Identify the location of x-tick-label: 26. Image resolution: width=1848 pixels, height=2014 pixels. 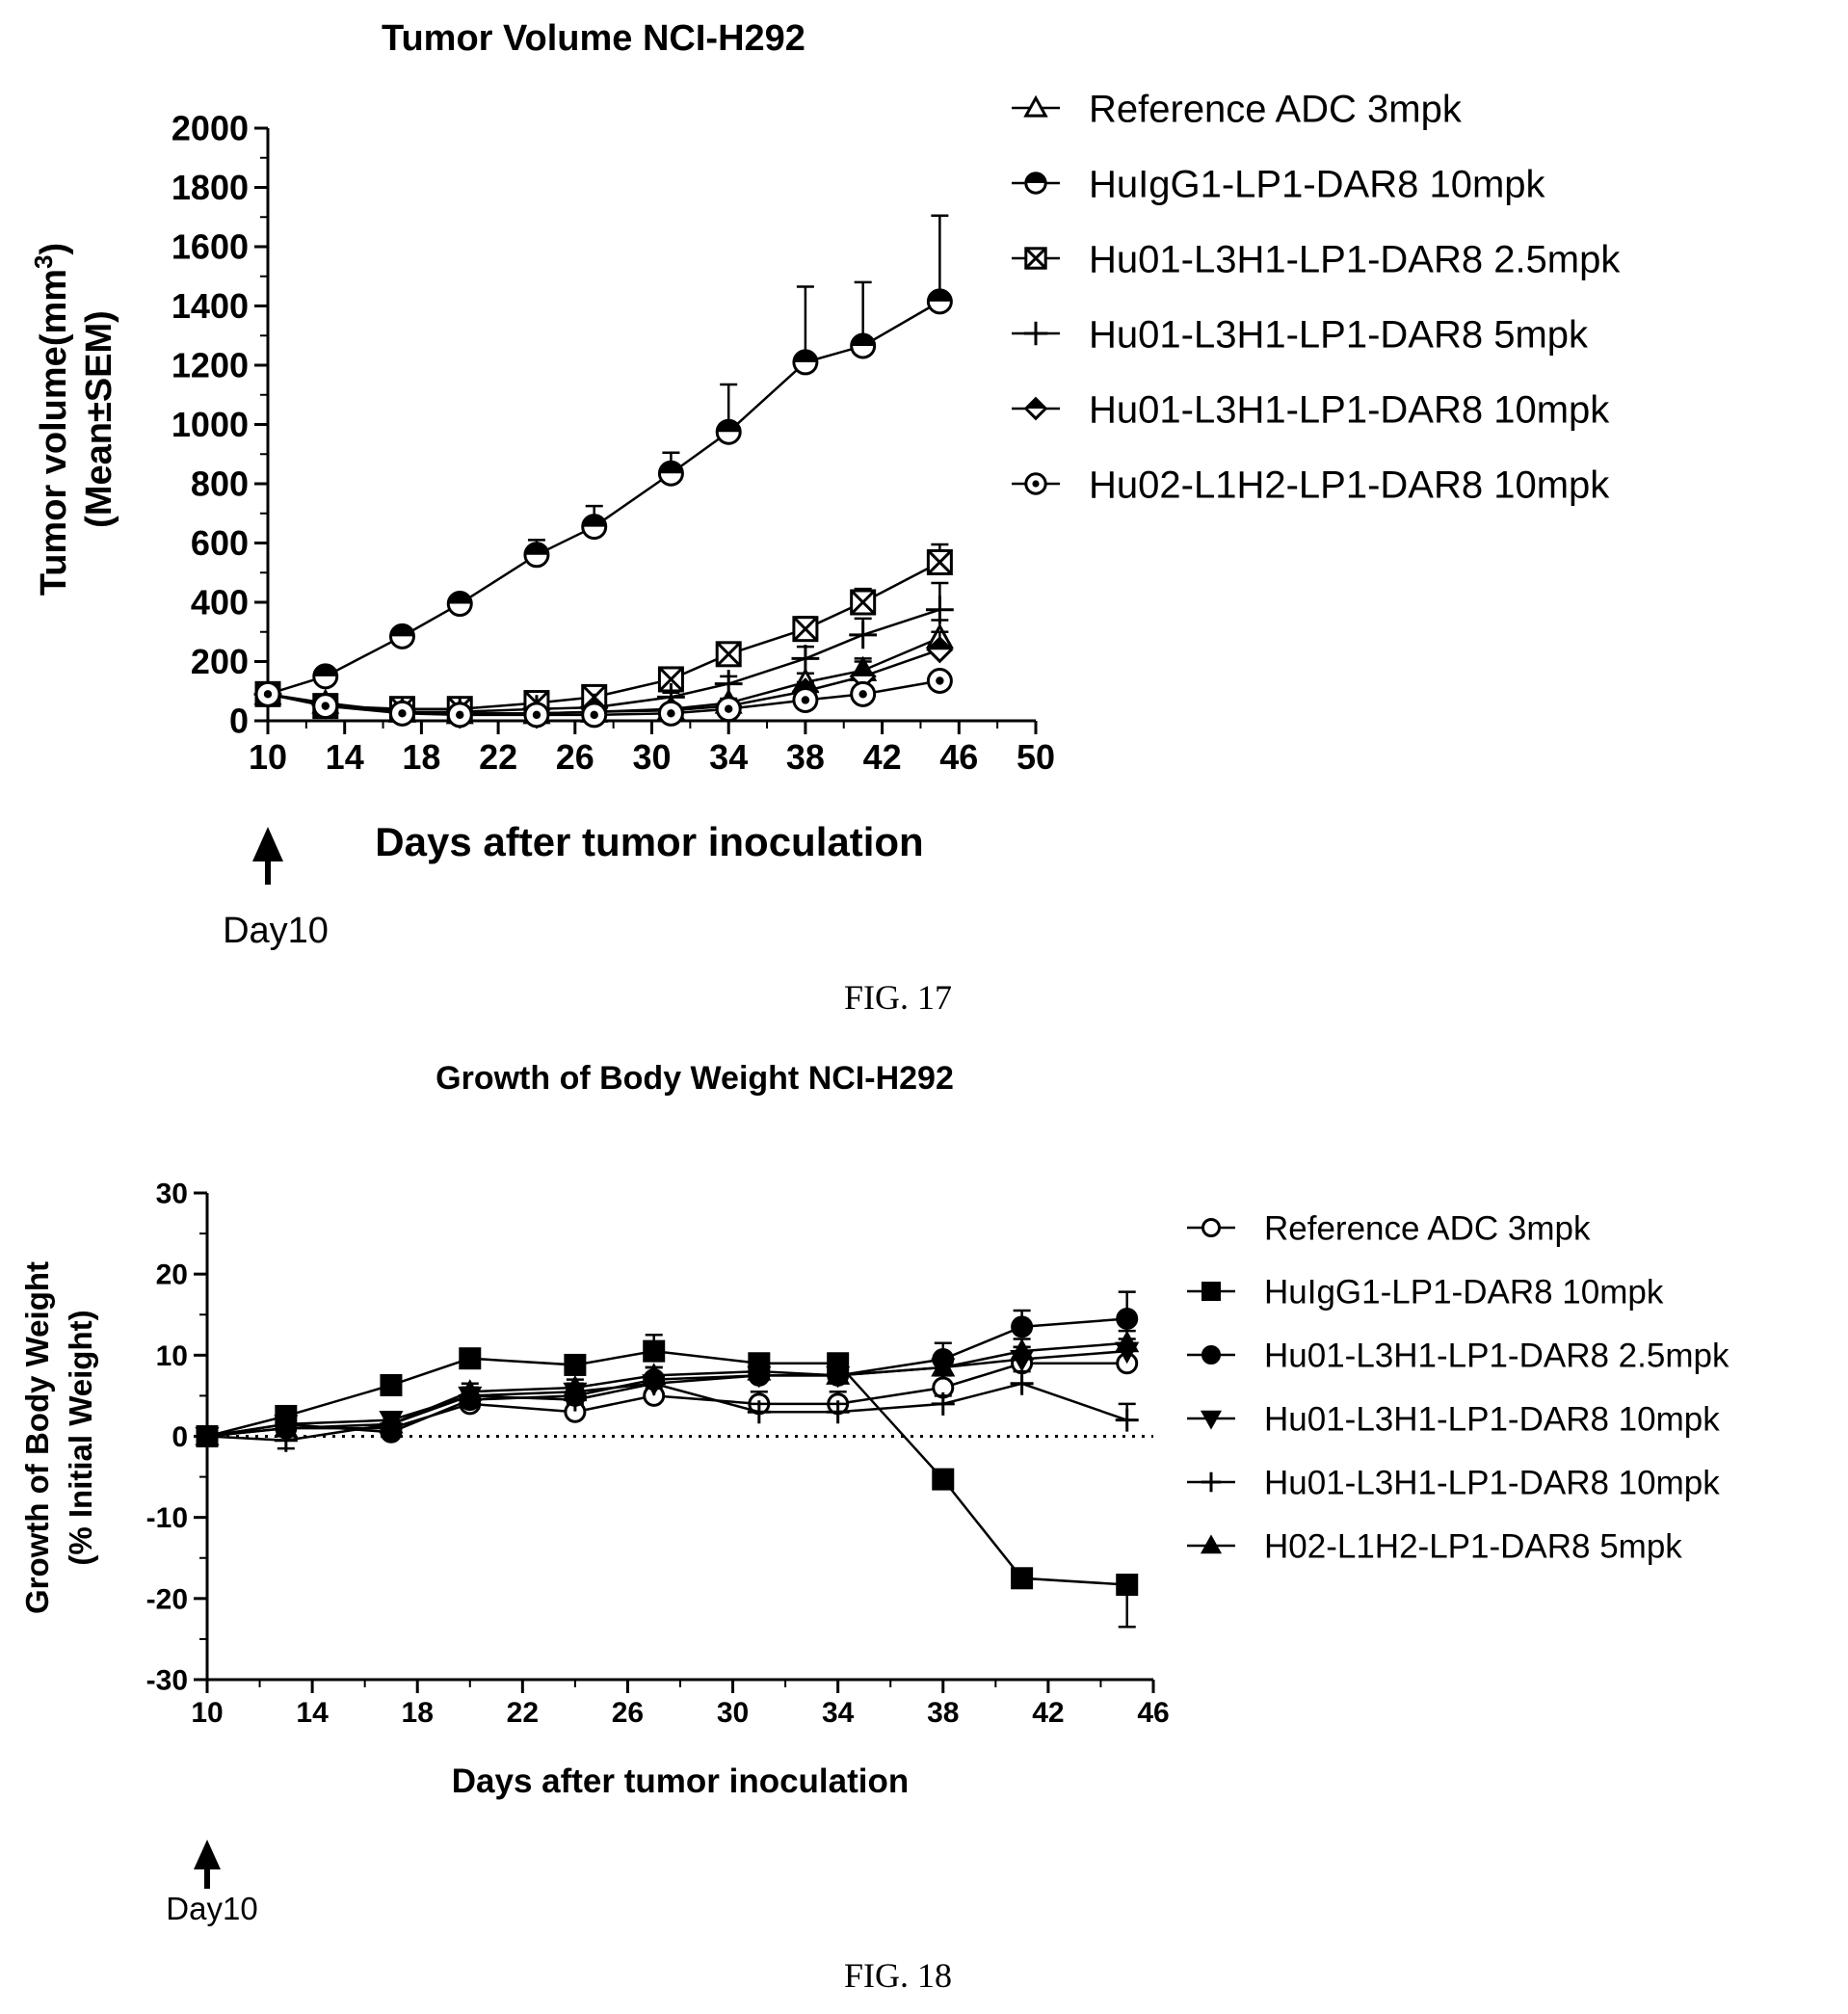
(628, 1713).